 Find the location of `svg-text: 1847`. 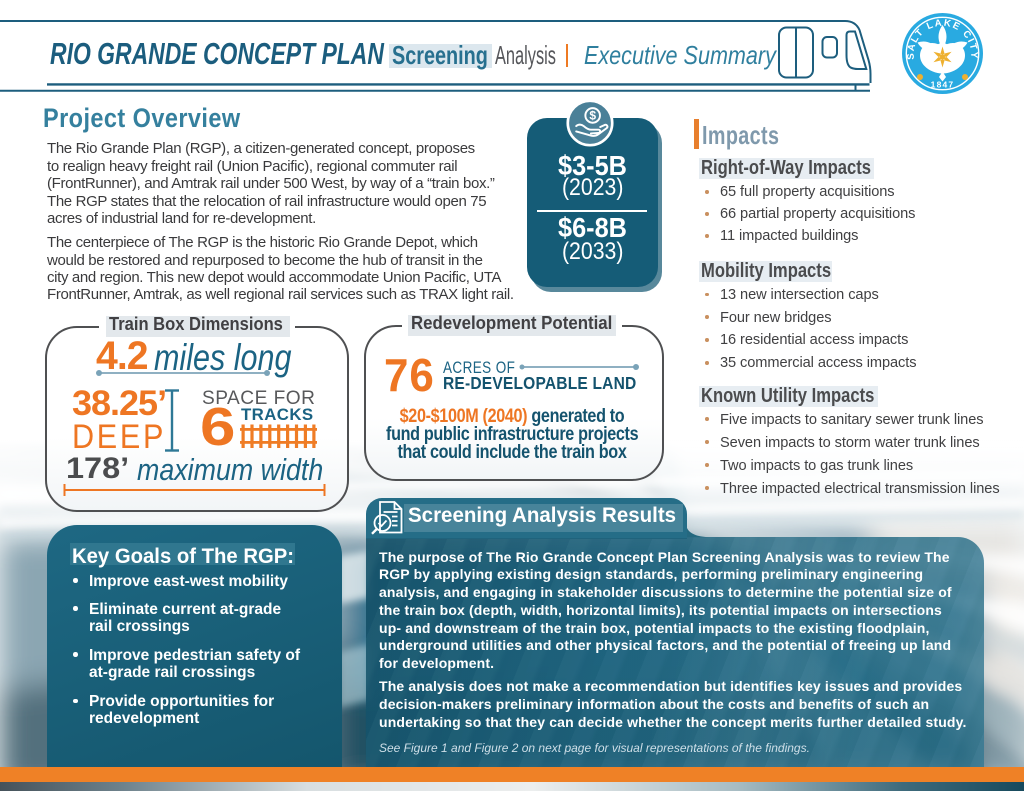

svg-text: 1847 is located at coordinates (943, 85).